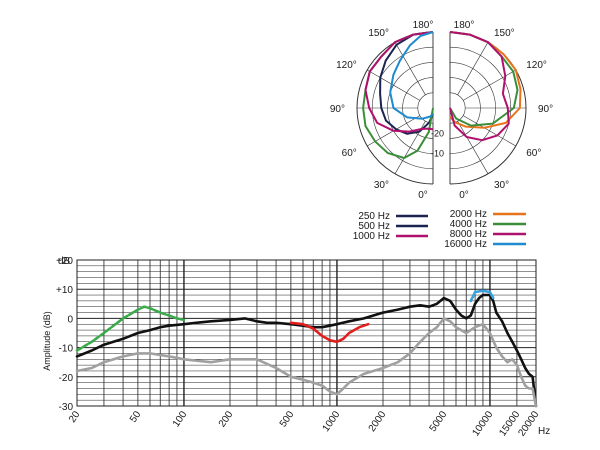 The height and width of the screenshot is (450, 600). I want to click on y-unit-label: dB, so click(64, 261).